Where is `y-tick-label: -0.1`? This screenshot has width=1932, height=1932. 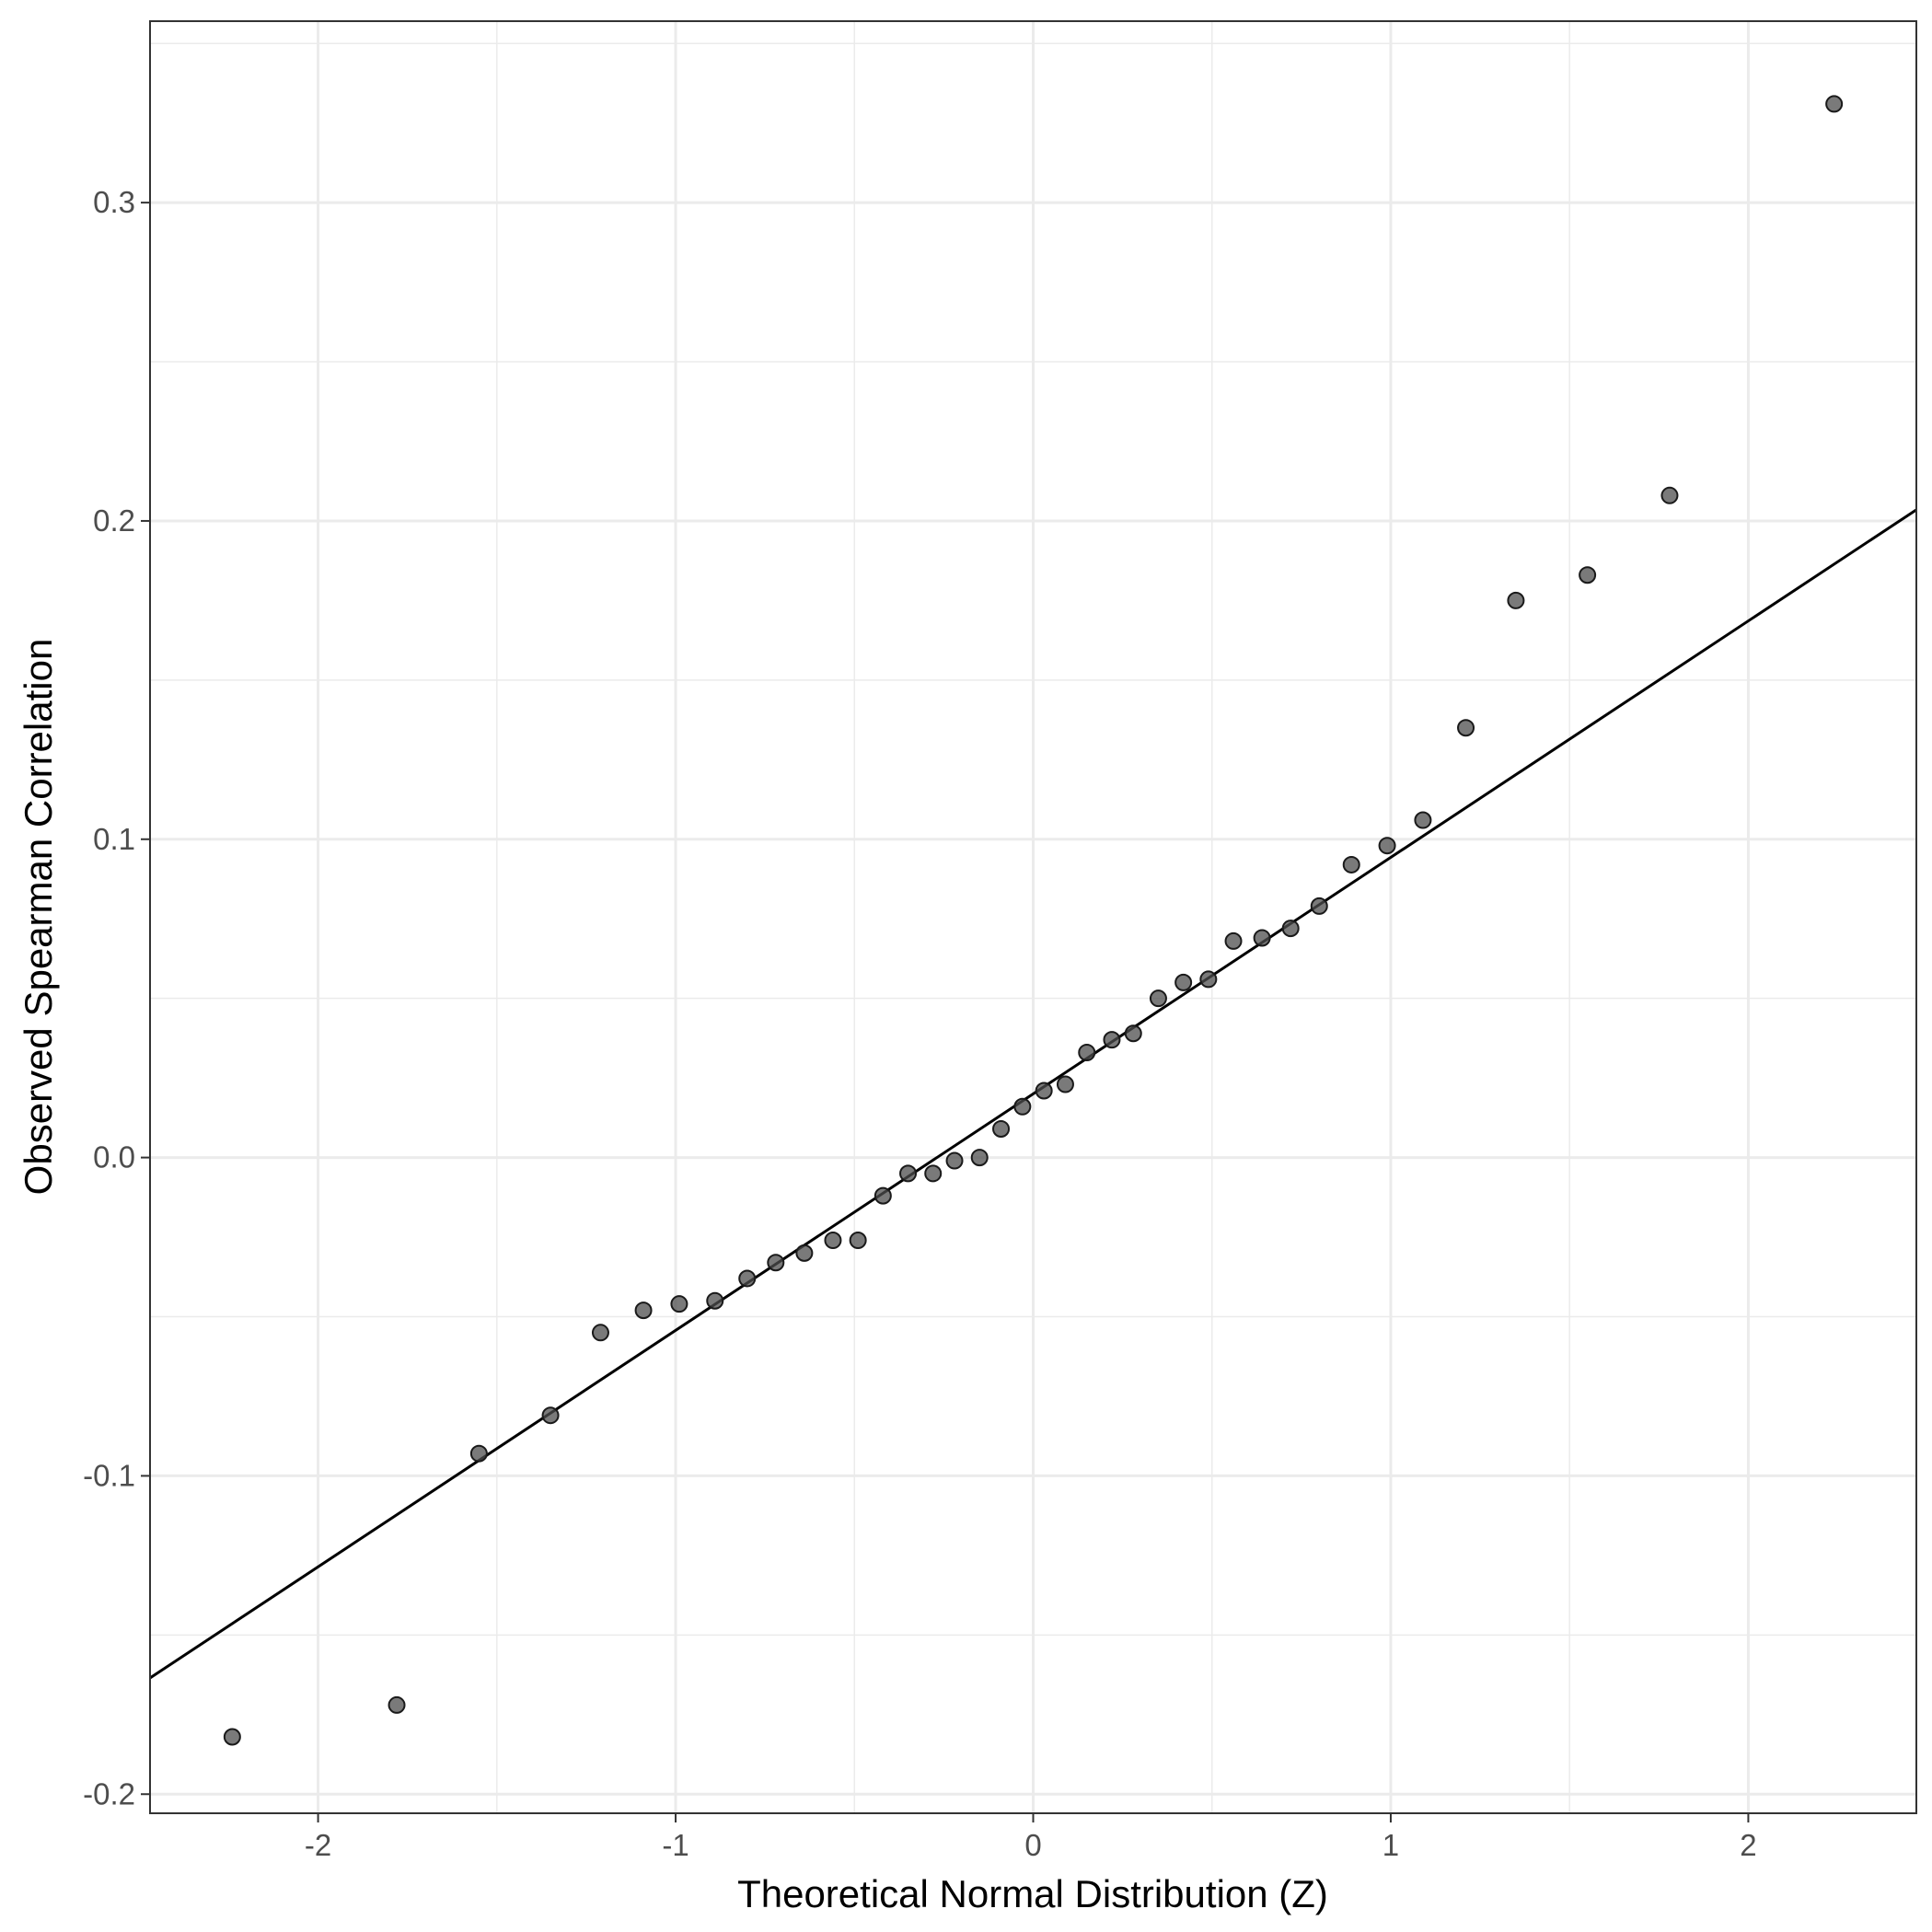
y-tick-label: -0.1 is located at coordinates (109, 1475).